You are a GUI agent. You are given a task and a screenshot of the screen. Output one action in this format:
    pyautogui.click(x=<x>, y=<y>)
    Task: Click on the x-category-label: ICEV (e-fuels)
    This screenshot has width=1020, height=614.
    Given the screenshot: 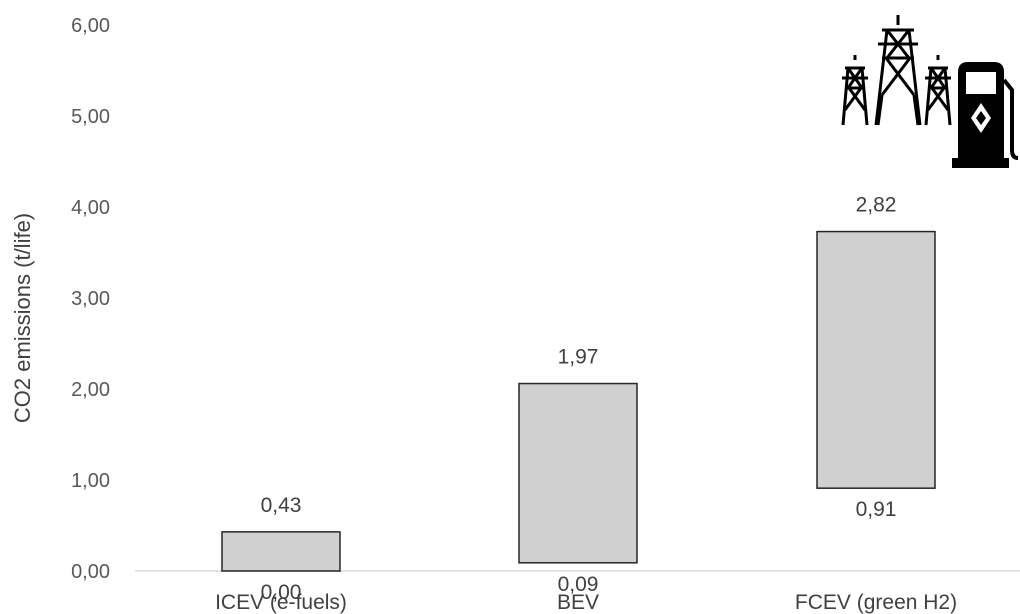 What is the action you would take?
    pyautogui.click(x=281, y=602)
    